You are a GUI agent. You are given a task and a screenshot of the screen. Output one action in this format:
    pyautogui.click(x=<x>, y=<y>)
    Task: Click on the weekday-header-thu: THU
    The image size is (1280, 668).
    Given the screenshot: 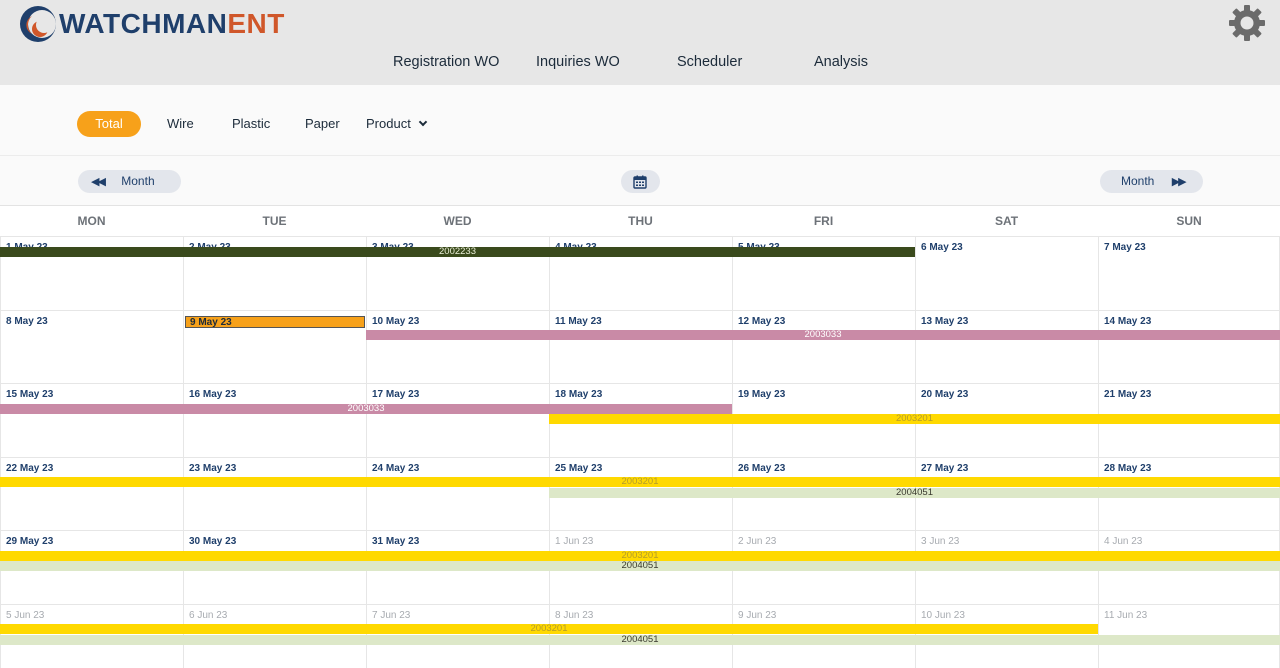 What is the action you would take?
    pyautogui.click(x=640, y=221)
    